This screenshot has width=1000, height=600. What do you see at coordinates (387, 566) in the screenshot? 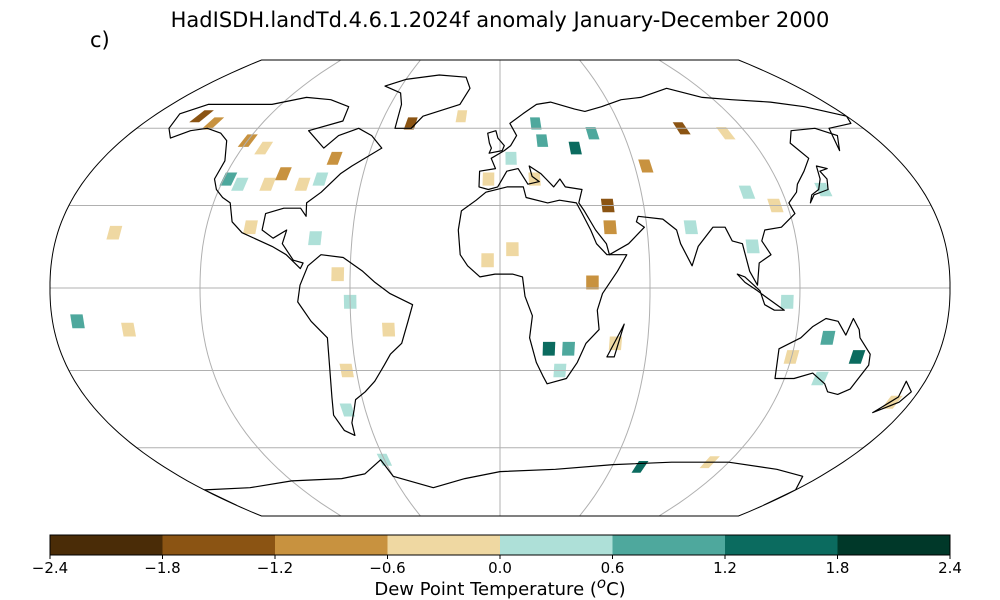
I see `colorbar-tick-label: −0.6` at bounding box center [387, 566].